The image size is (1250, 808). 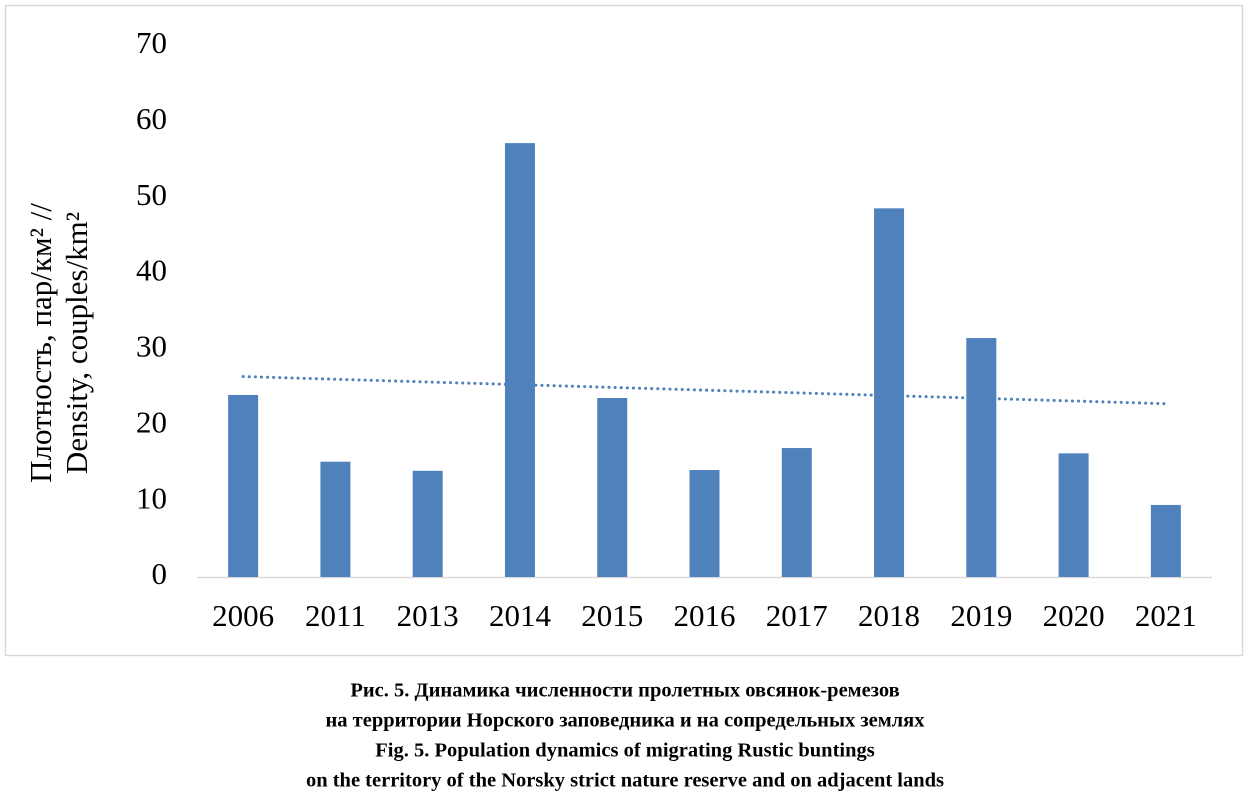 What do you see at coordinates (151, 270) in the screenshot?
I see `y-tick-label: 40` at bounding box center [151, 270].